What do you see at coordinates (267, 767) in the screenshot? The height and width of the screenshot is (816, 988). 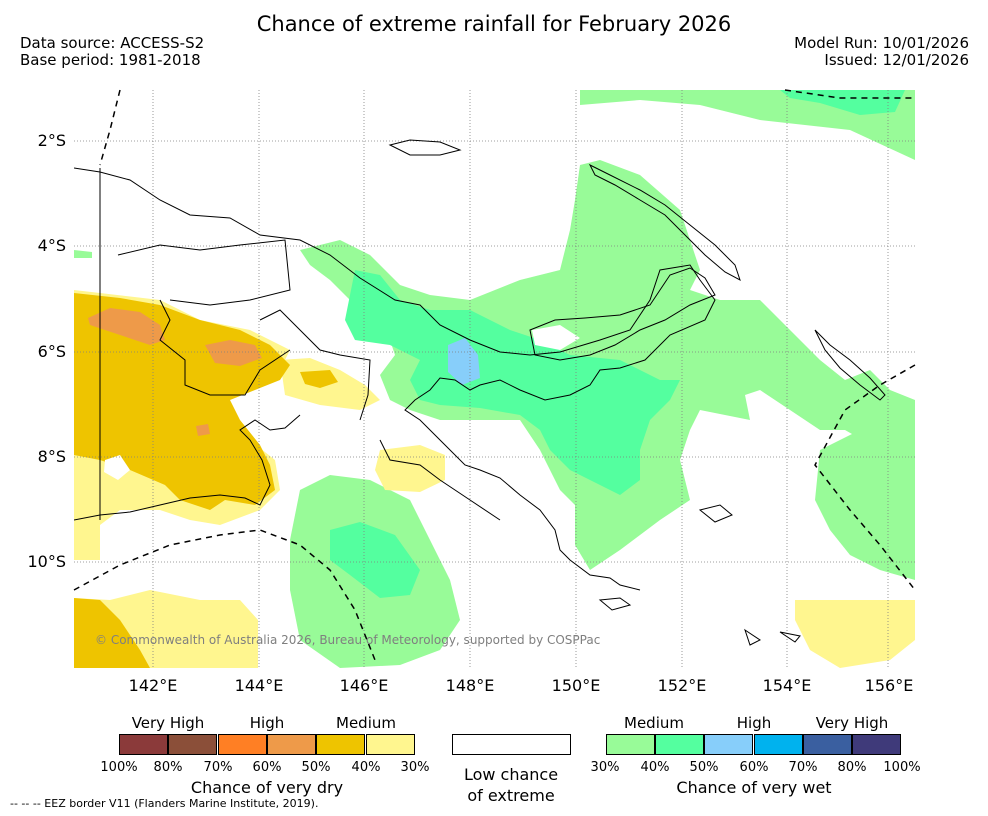 I see `dry-tick-60: 60%` at bounding box center [267, 767].